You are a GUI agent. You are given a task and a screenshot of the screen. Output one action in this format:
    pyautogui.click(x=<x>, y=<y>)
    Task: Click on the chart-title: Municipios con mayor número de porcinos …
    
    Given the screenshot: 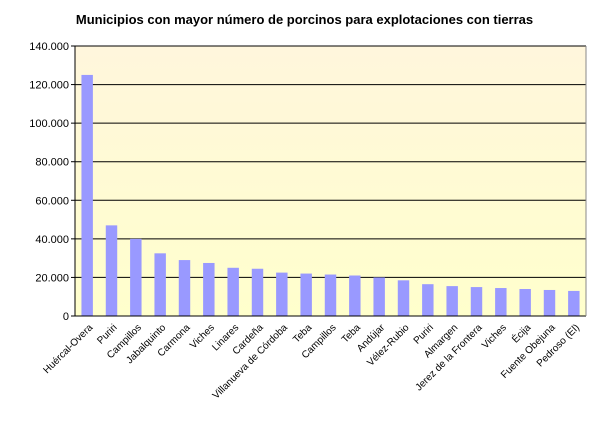 What is the action you would take?
    pyautogui.click(x=304, y=19)
    